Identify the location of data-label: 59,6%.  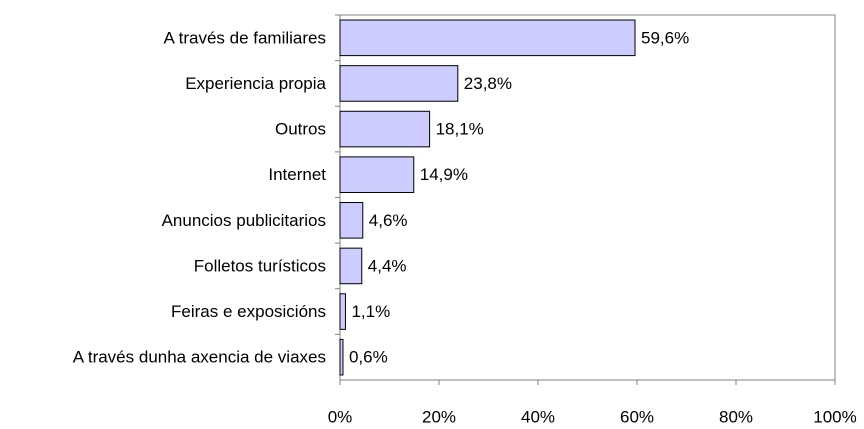
(665, 37).